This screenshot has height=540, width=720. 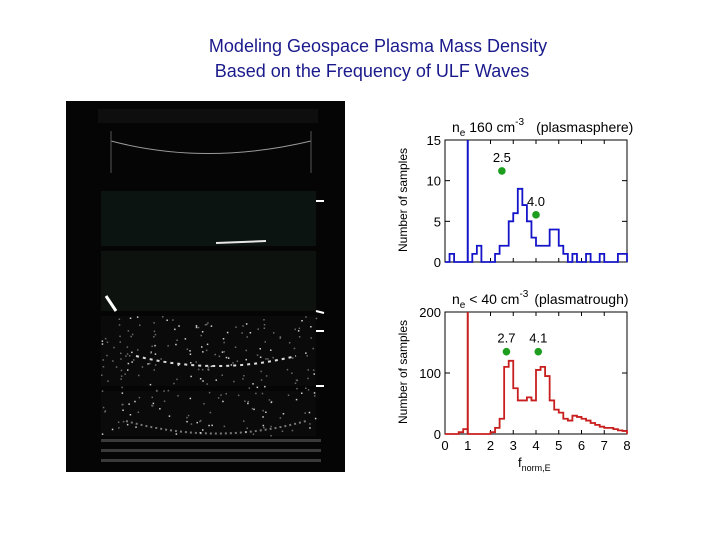 What do you see at coordinates (437, 262) in the screenshot?
I see `top-chart-y-tick-label: 0` at bounding box center [437, 262].